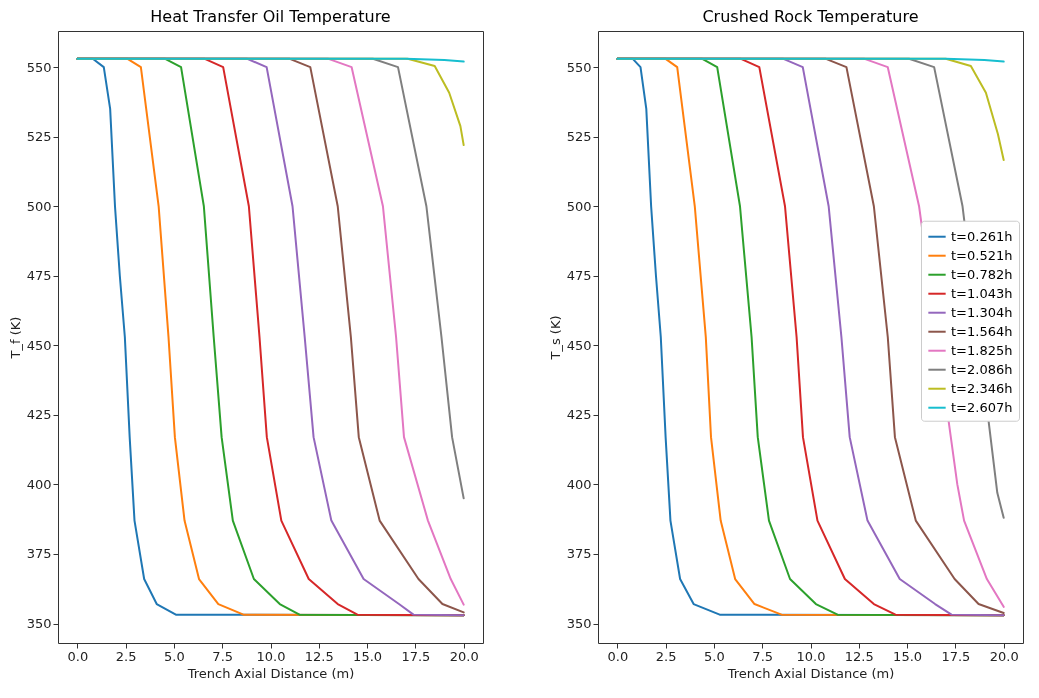  Describe the element at coordinates (555, 338) in the screenshot. I see `y-axis-title: T_s (K)` at that location.